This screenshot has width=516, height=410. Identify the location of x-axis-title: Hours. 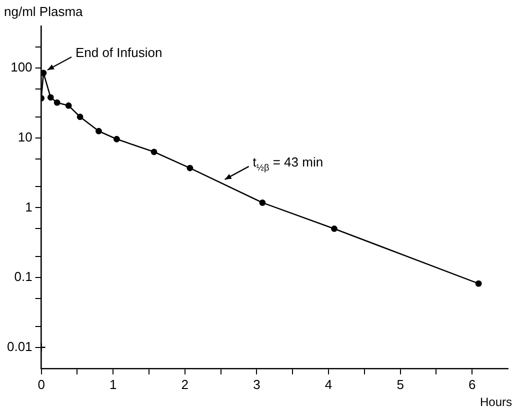
(496, 402).